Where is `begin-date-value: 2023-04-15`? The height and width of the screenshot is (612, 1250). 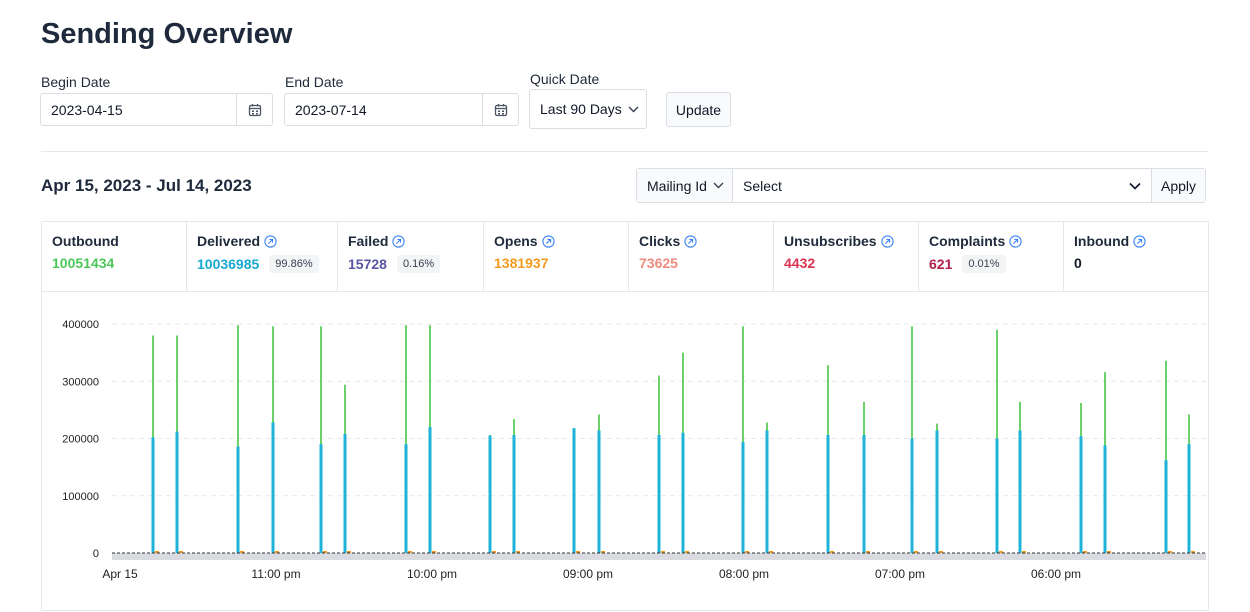
begin-date-value: 2023-04-15 is located at coordinates (87, 109).